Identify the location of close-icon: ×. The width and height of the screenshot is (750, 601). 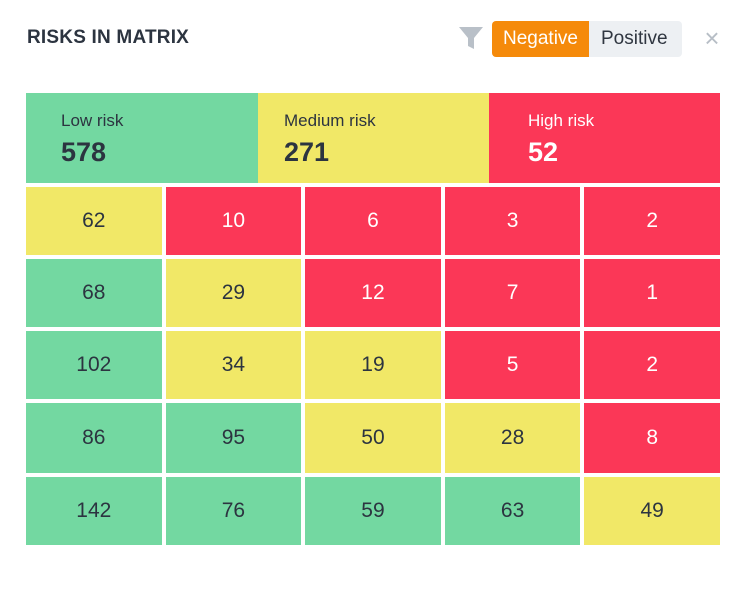
(712, 38).